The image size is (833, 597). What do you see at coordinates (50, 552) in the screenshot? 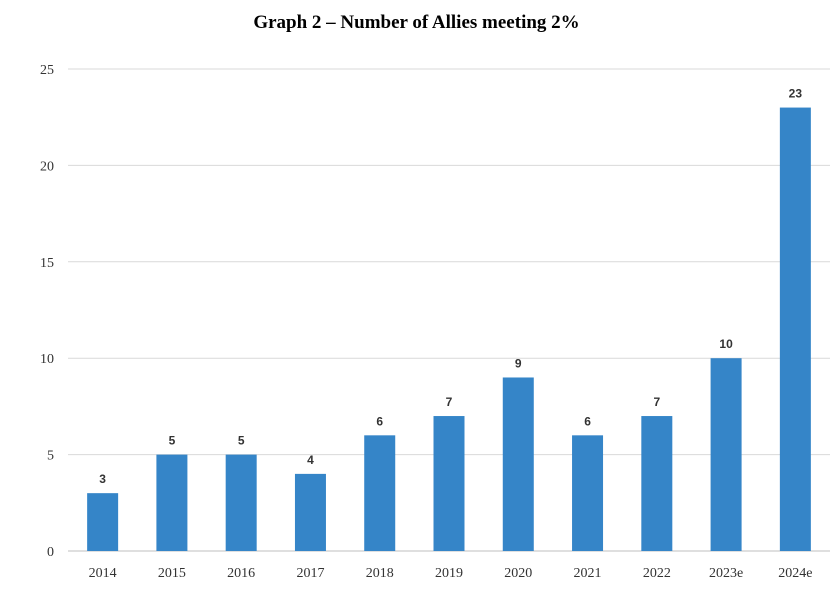
I see `y-tick-label: 0` at bounding box center [50, 552].